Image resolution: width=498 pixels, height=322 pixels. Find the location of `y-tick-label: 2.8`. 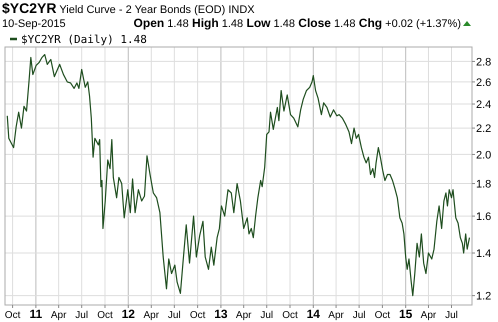

y-tick-label: 2.8 is located at coordinates (484, 62).